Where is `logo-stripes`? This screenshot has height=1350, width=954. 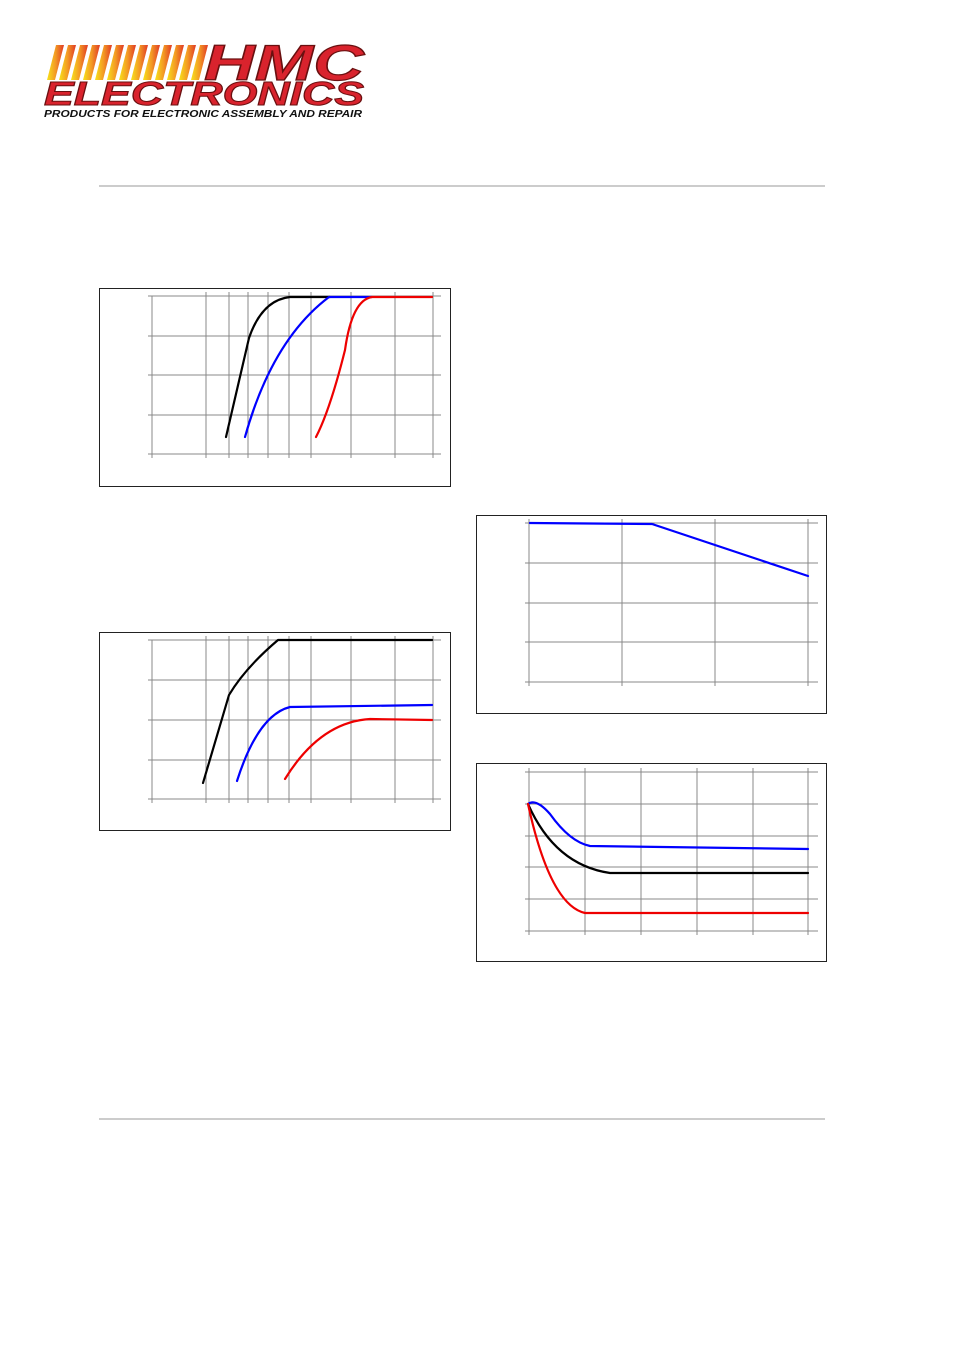
logo-stripes is located at coordinates (127, 62).